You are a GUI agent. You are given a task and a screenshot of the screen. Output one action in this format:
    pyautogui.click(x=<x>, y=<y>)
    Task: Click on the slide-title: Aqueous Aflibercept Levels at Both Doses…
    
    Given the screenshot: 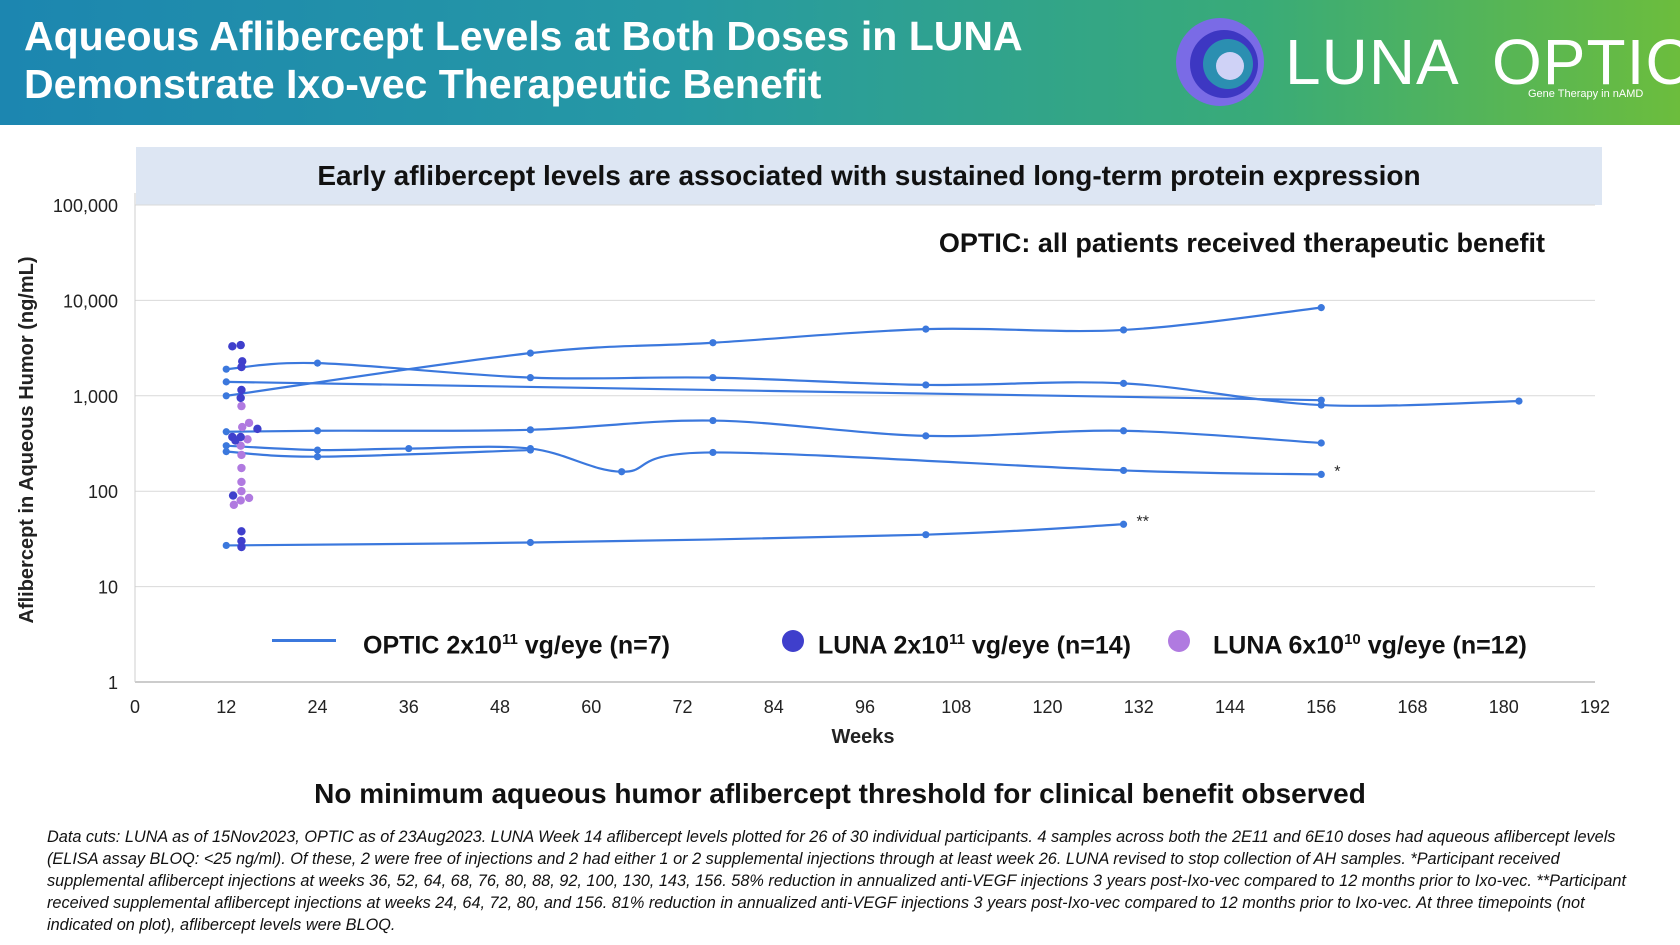 What is the action you would take?
    pyautogui.click(x=523, y=60)
    